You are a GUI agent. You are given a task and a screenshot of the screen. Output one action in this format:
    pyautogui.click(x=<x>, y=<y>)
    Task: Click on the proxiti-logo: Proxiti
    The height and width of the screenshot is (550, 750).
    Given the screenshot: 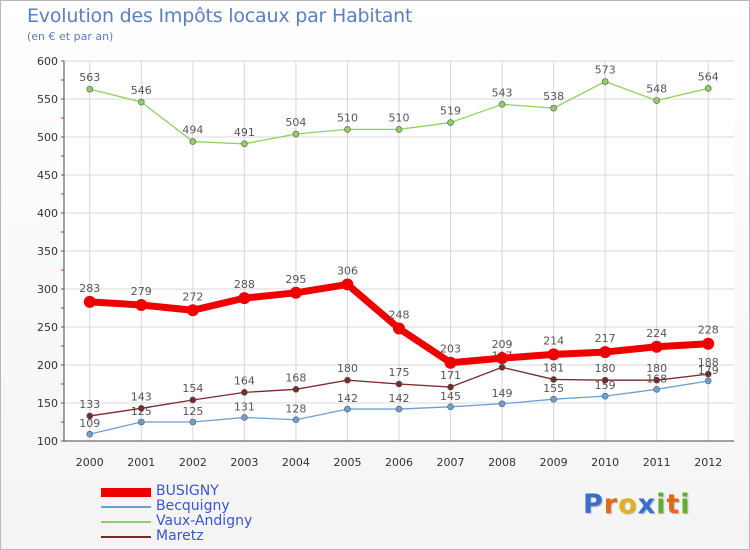 What is the action you would take?
    pyautogui.click(x=637, y=504)
    